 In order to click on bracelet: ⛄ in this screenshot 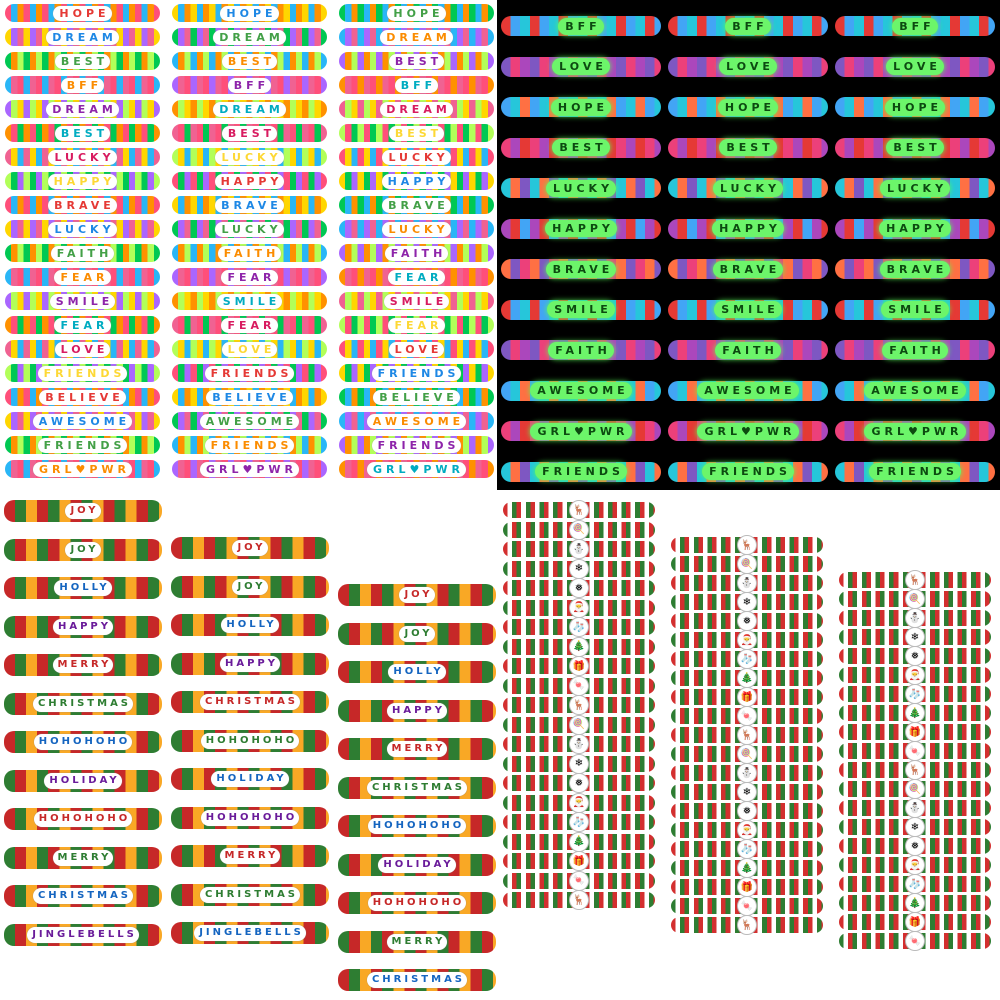, I will do `click(579, 744)`.